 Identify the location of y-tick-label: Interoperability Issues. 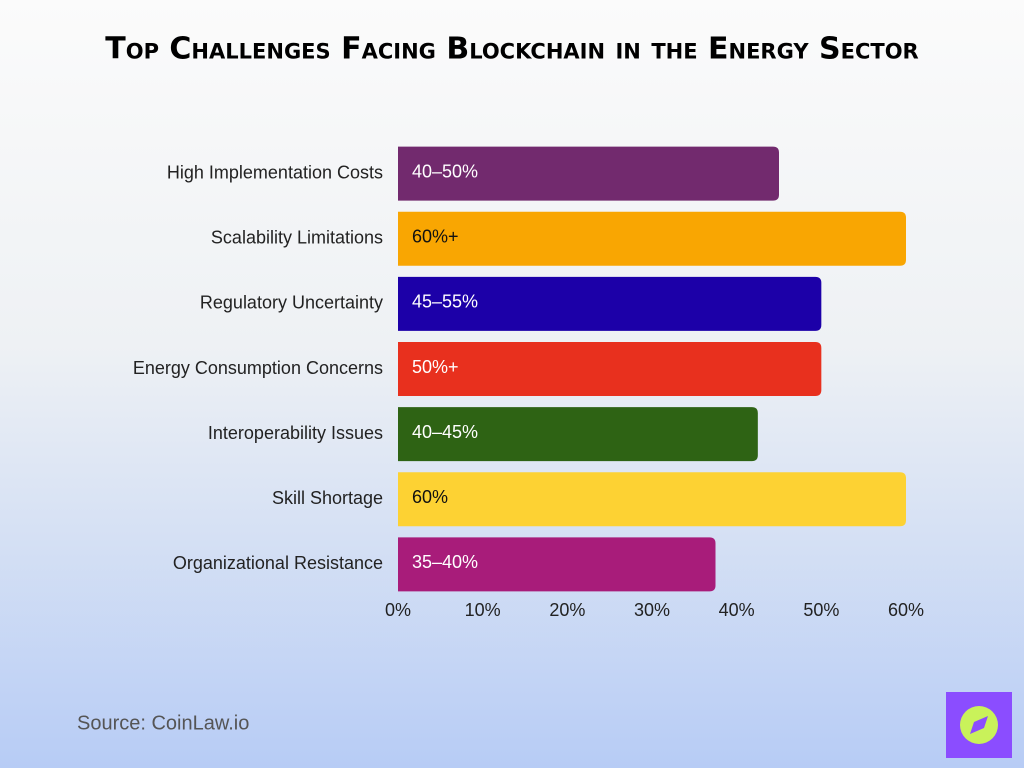
(295, 433).